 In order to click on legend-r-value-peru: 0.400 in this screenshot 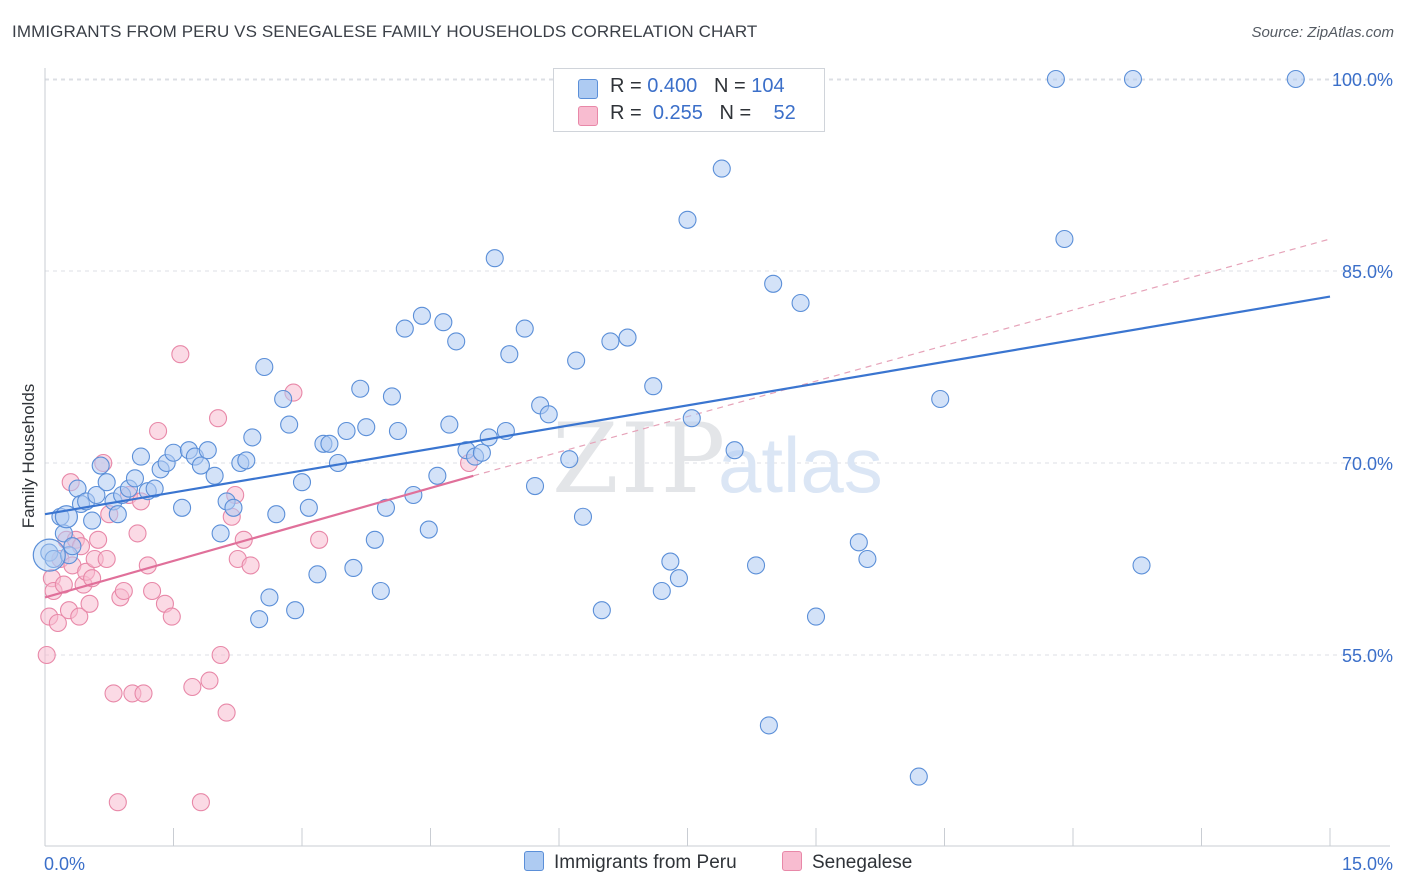, I will do `click(672, 86)`.